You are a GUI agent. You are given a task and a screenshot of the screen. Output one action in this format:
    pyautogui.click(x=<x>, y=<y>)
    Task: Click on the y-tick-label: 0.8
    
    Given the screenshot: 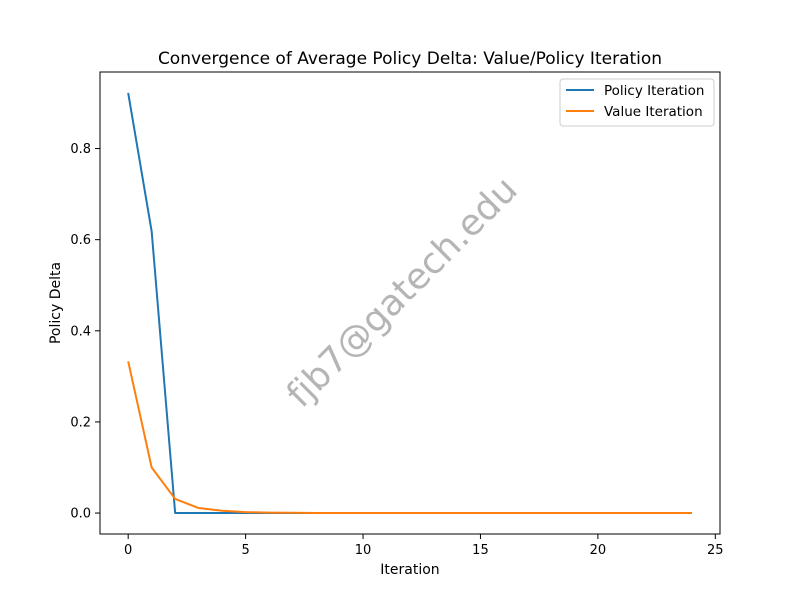 What is the action you would take?
    pyautogui.click(x=80, y=149)
    